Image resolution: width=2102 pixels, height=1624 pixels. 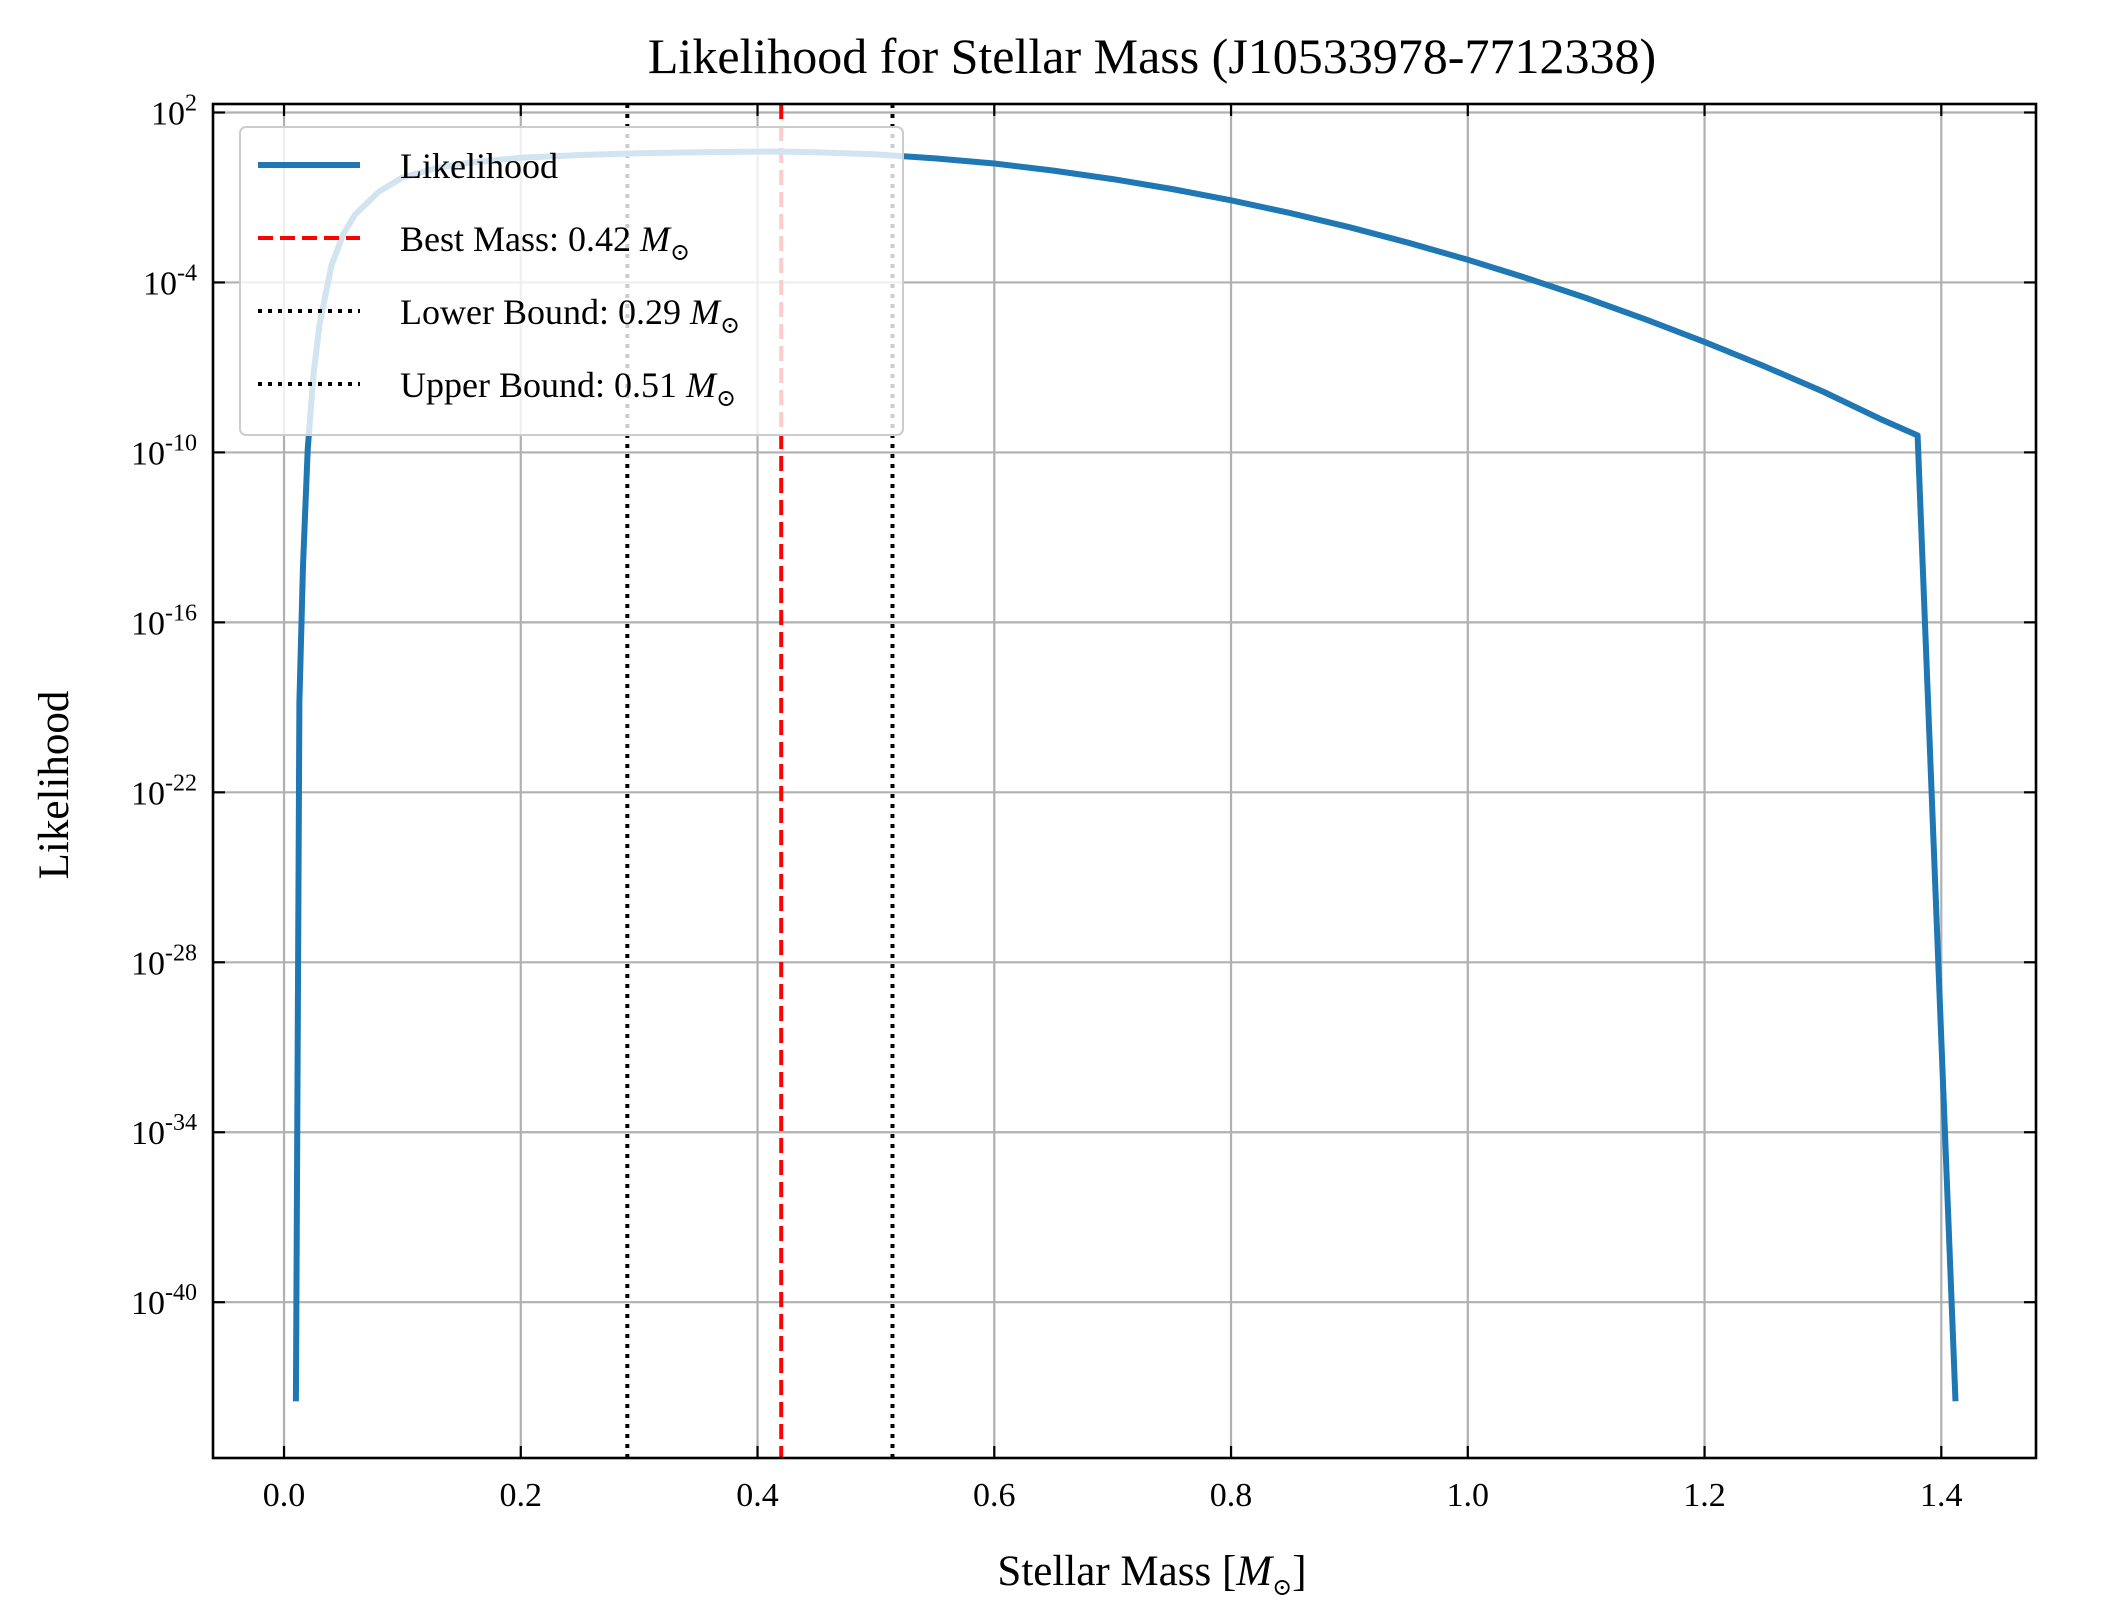 I want to click on y-tick-exponent: -4, so click(x=187, y=273).